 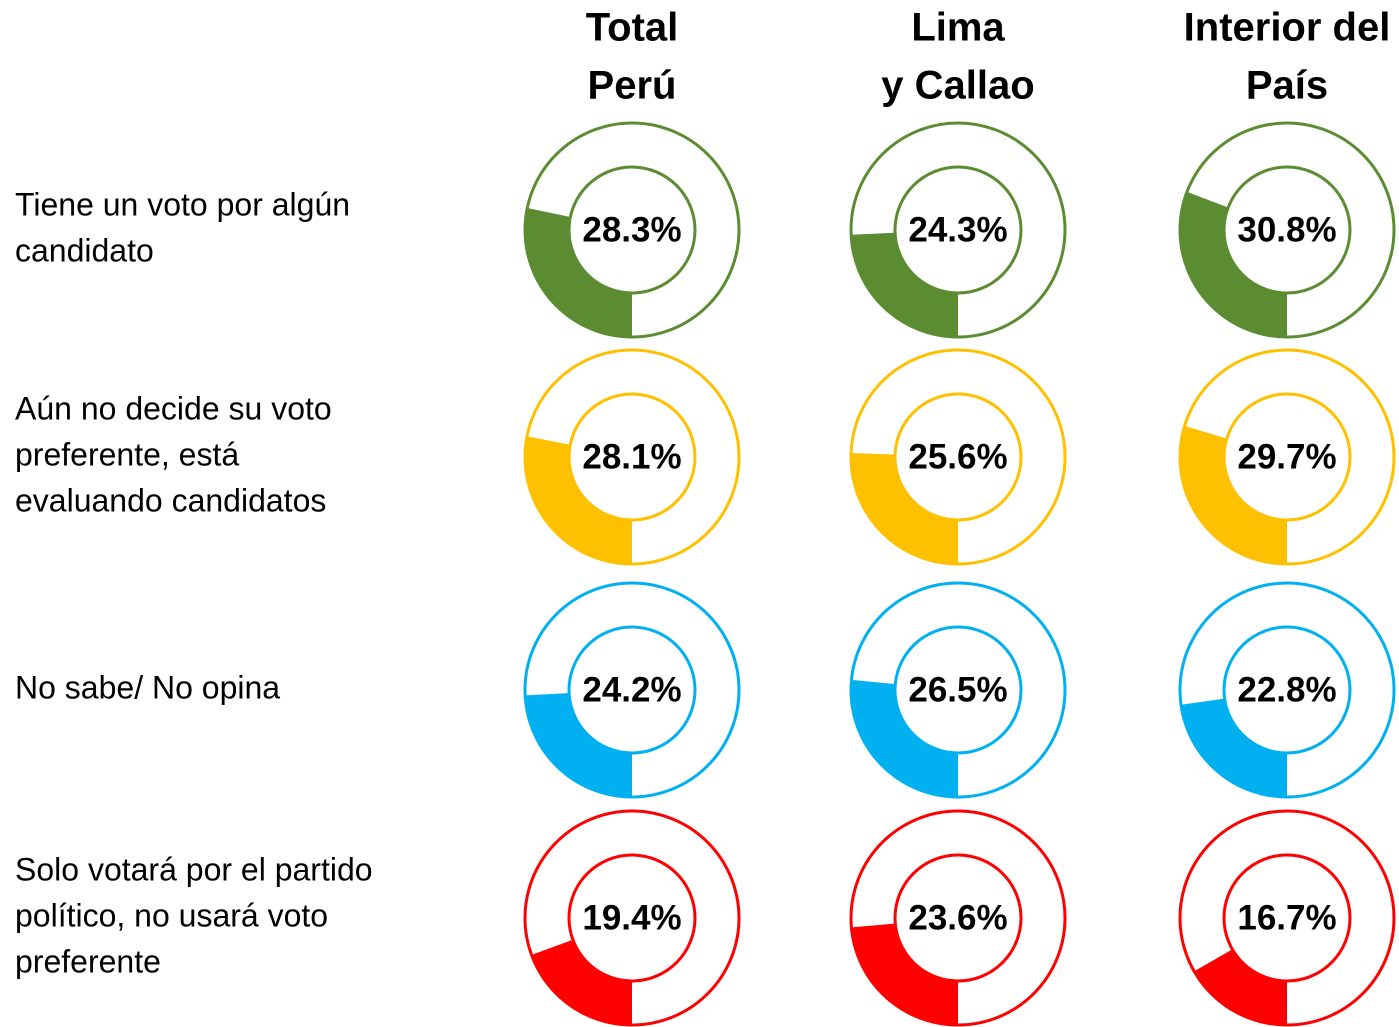 I want to click on value-label: 30.8%, so click(x=1286, y=229).